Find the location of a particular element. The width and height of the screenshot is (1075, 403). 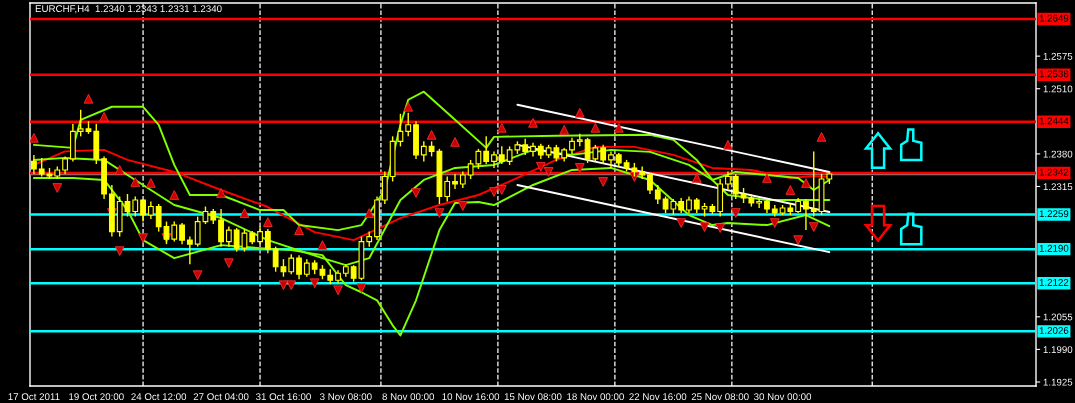

y-tick-label: 1.2315 is located at coordinates (1058, 187).